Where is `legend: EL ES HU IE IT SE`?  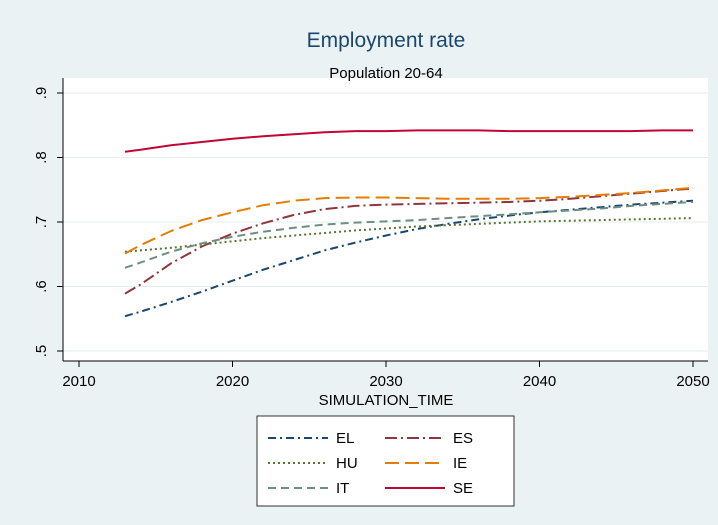 legend: EL ES HU IE IT SE is located at coordinates (385, 461).